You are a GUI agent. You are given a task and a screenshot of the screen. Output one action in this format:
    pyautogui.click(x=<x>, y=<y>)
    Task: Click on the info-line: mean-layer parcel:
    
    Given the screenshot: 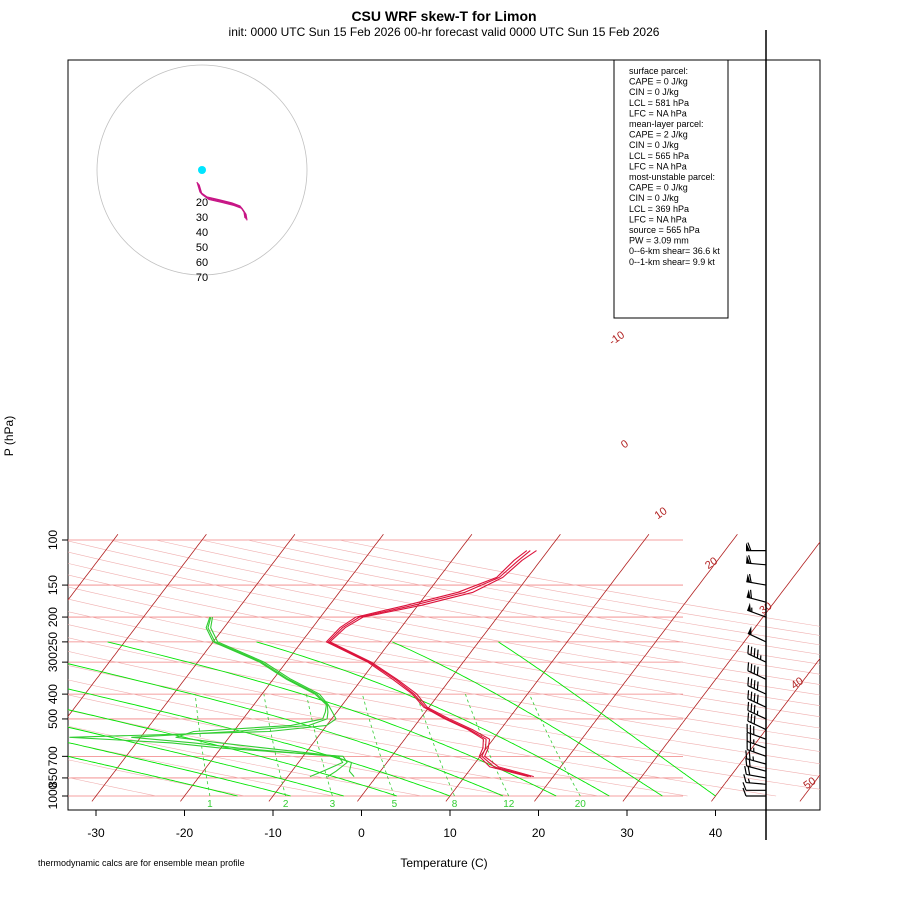 What is the action you would take?
    pyautogui.click(x=666, y=124)
    